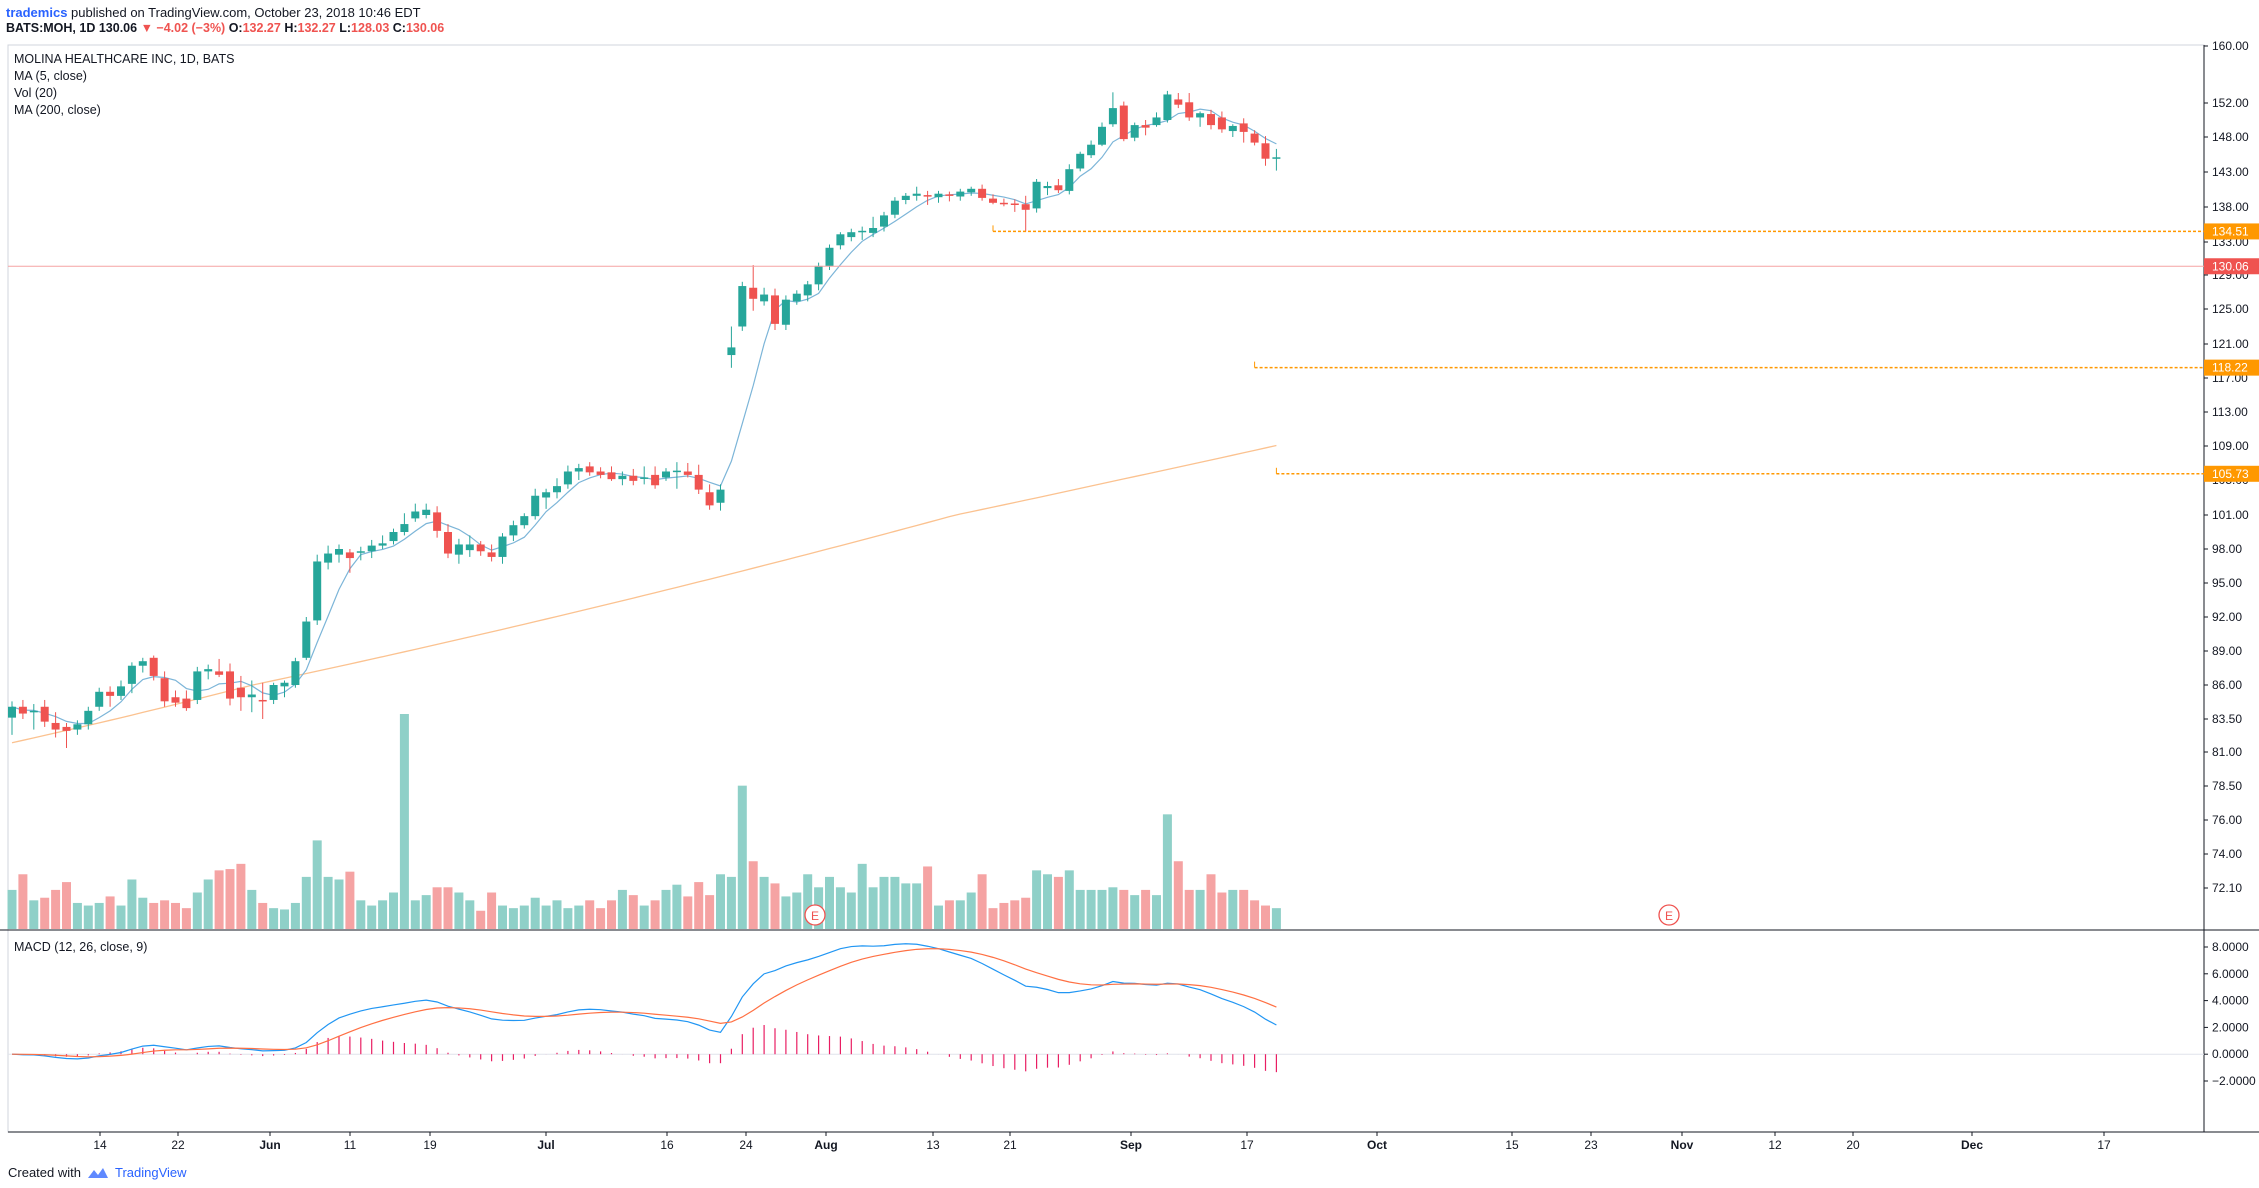 Image resolution: width=2259 pixels, height=1188 pixels. What do you see at coordinates (430, 1145) in the screenshot?
I see `time-tick-label: 19` at bounding box center [430, 1145].